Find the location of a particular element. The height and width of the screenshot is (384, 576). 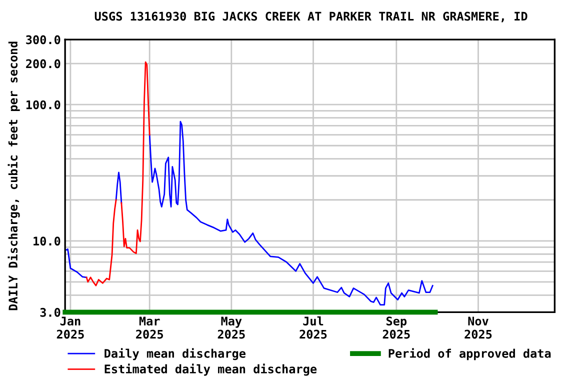

legend-label: Estimated daily mean discharge is located at coordinates (210, 370).